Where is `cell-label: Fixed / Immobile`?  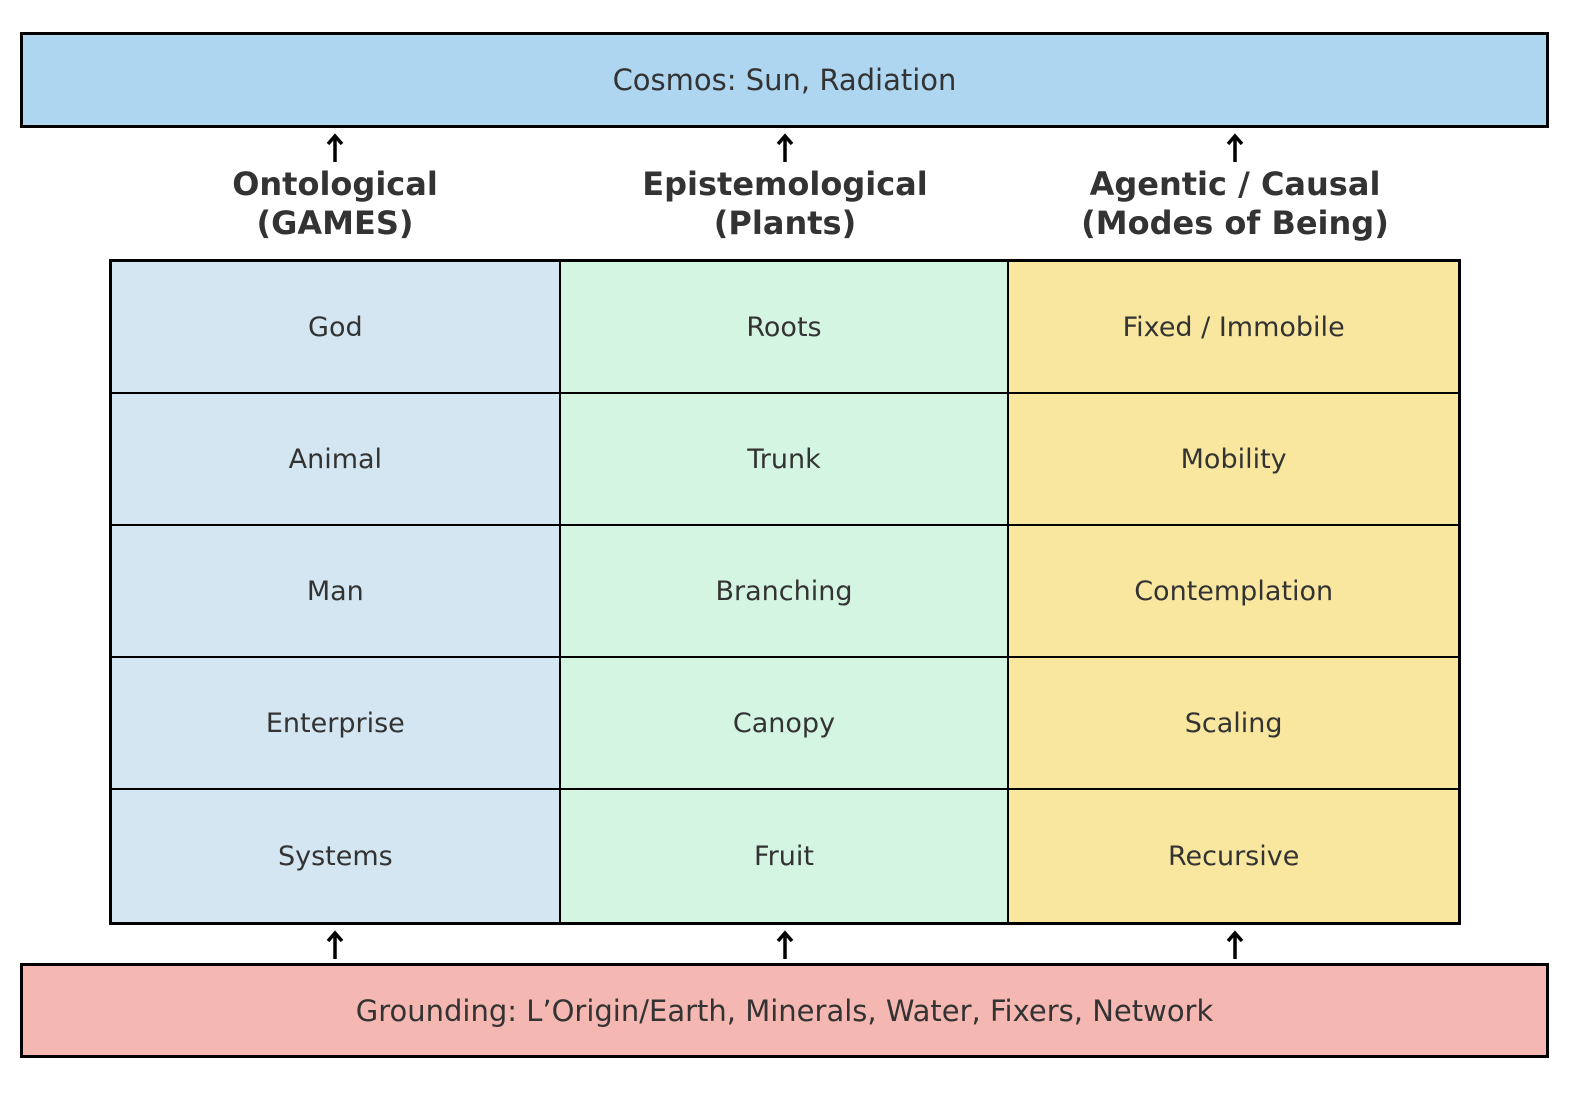
cell-label: Fixed / Immobile is located at coordinates (1233, 327).